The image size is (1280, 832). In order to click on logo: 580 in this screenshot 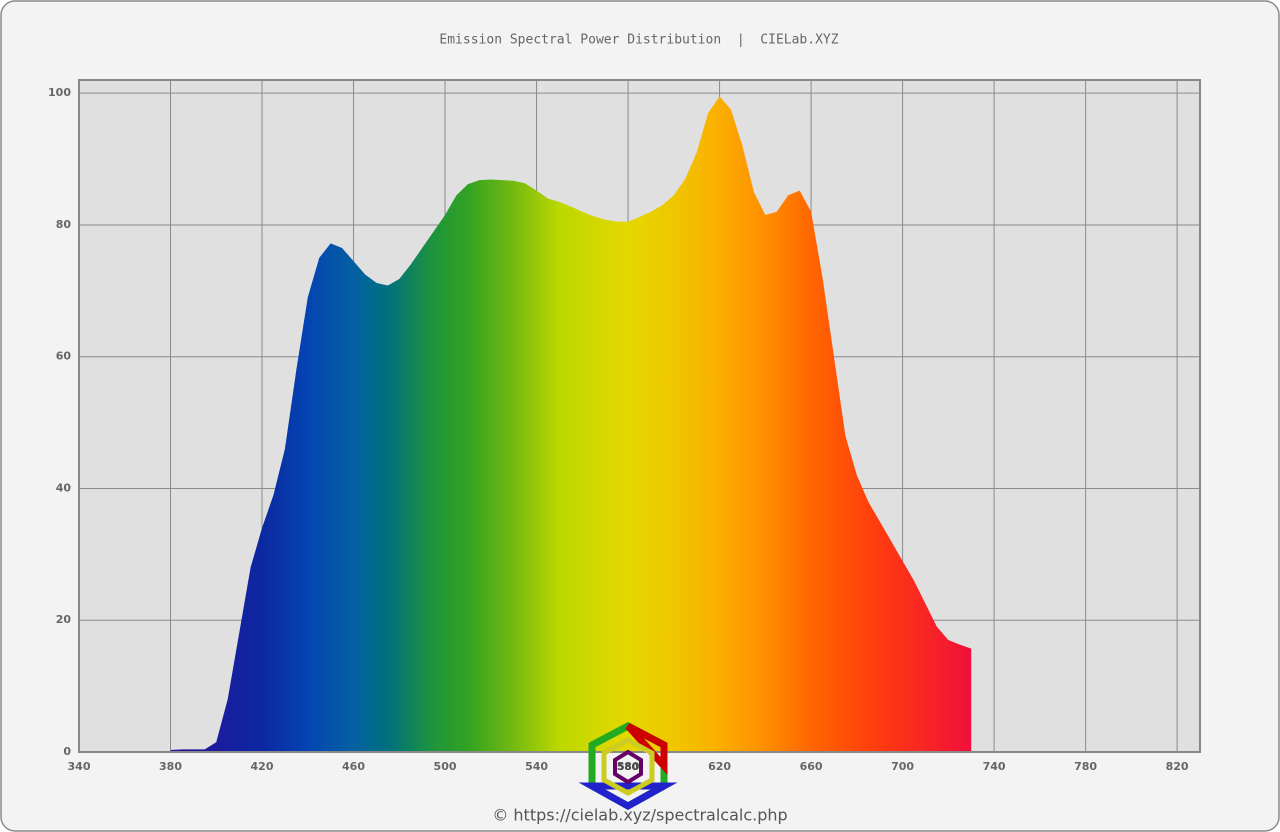, I will do `click(628, 766)`.